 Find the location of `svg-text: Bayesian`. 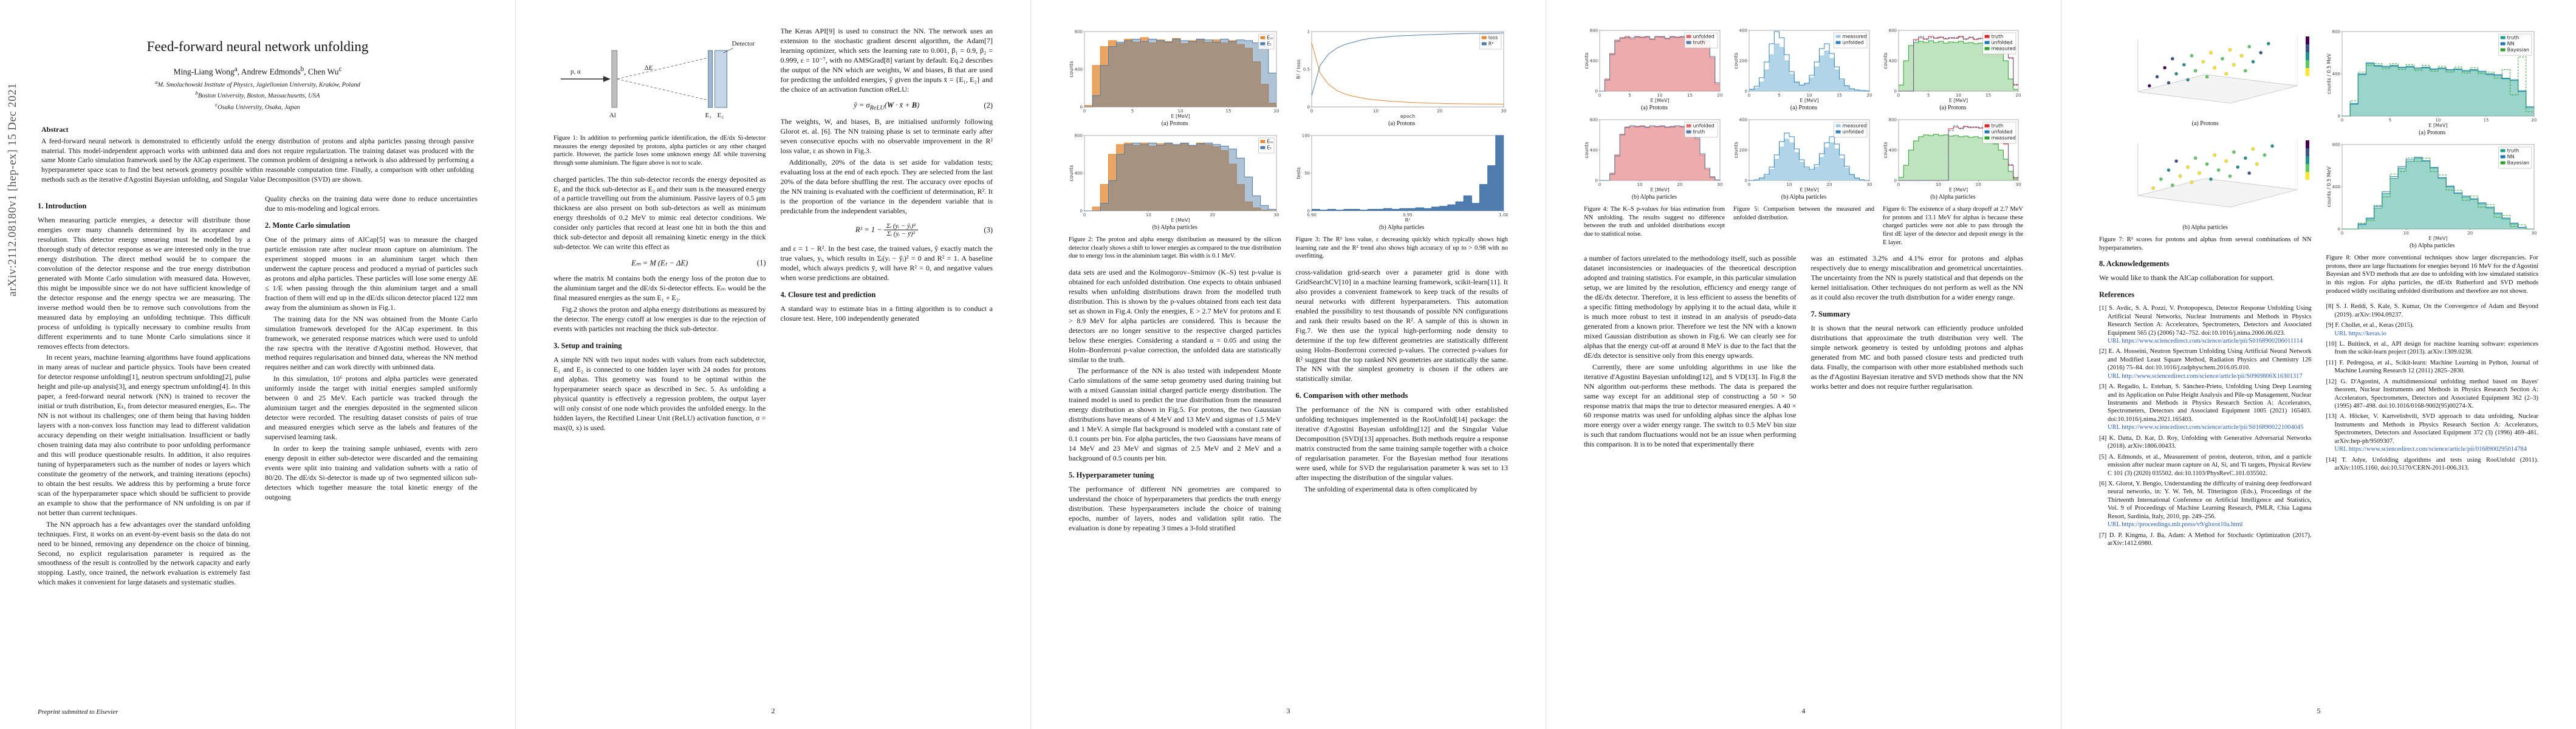

svg-text: Bayesian is located at coordinates (2518, 163).